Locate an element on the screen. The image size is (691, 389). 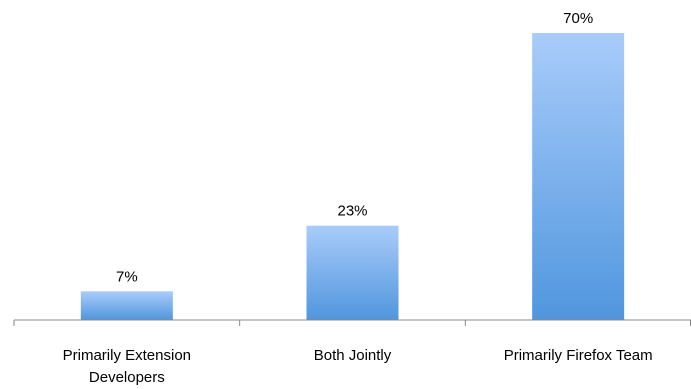
category-label: Both Jointly is located at coordinates (353, 355).